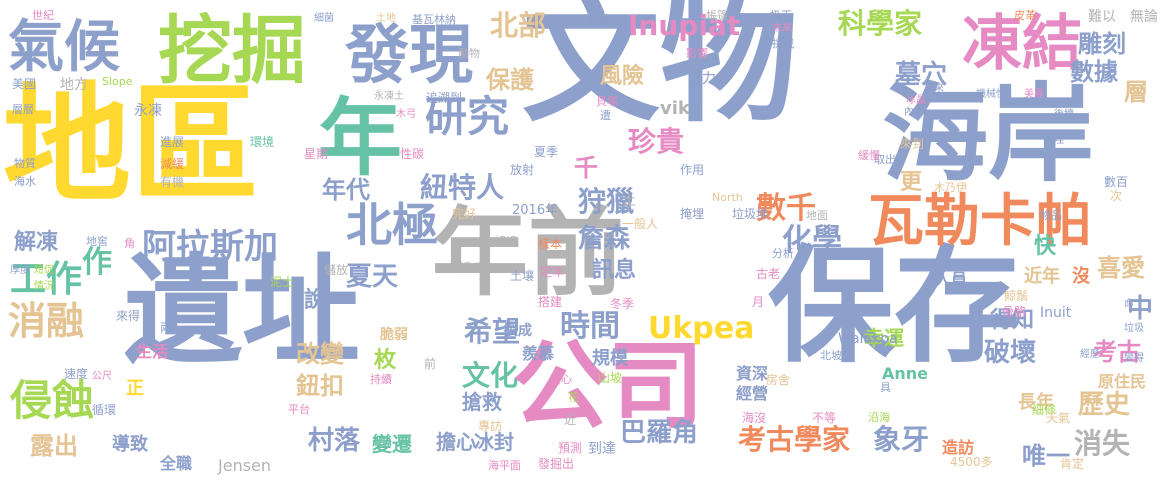 The width and height of the screenshot is (1175, 482). What do you see at coordinates (781, 15) in the screenshot?
I see `word: 扔下` at bounding box center [781, 15].